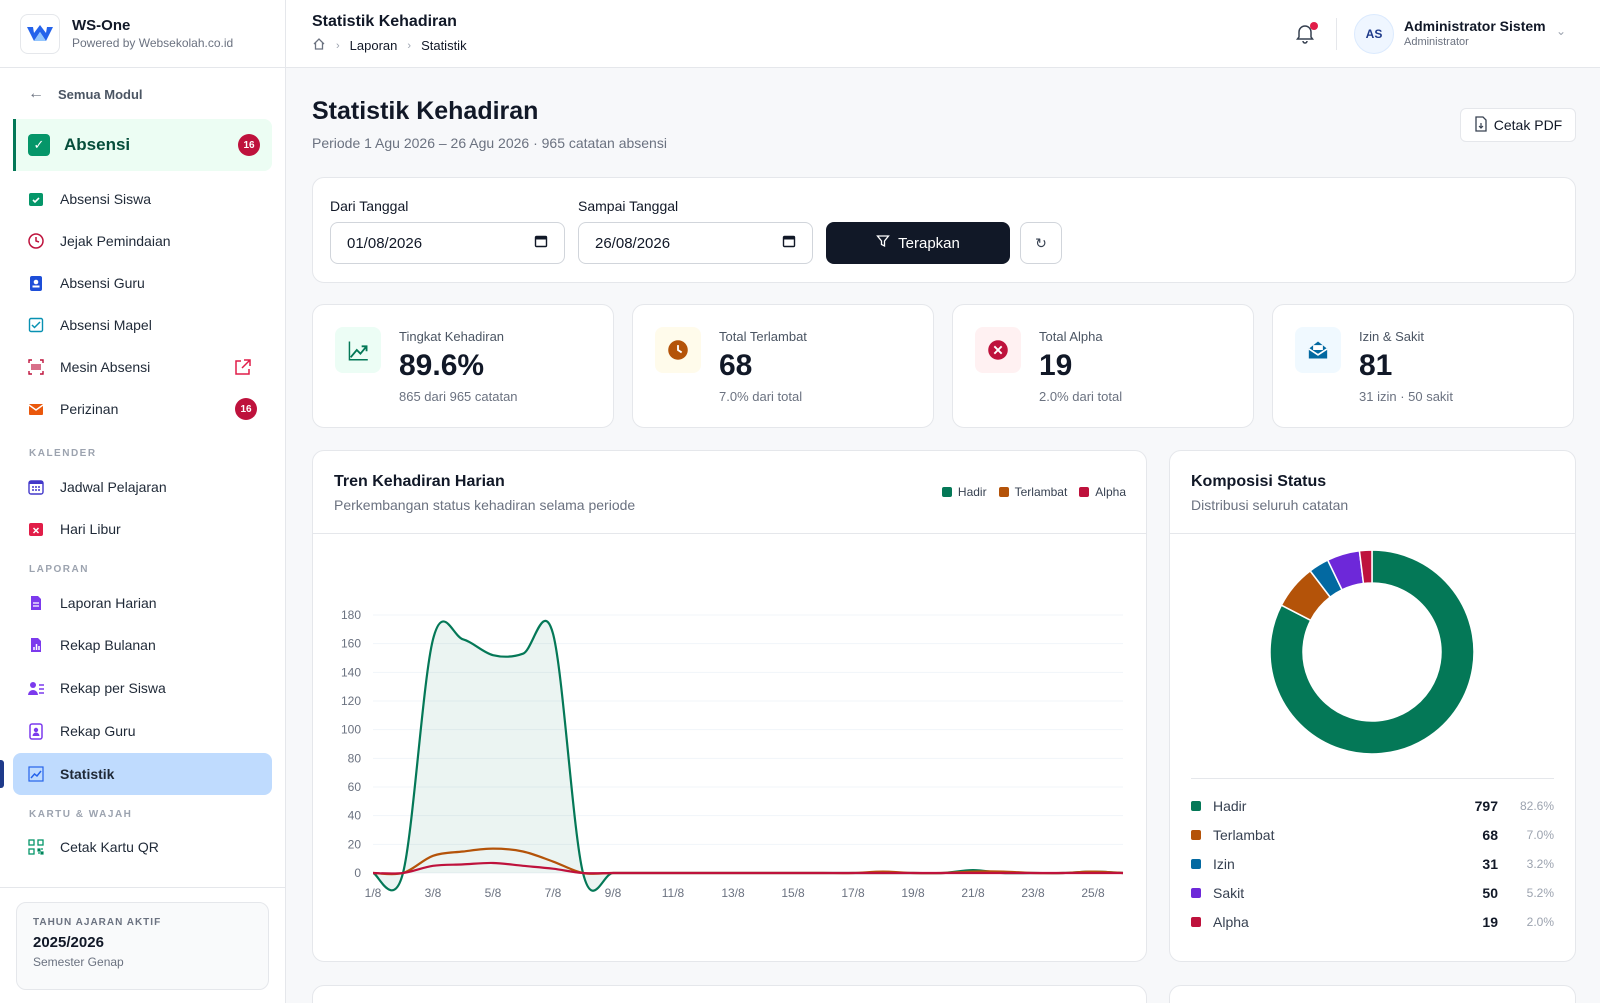 The height and width of the screenshot is (1003, 1600). What do you see at coordinates (1093, 893) in the screenshot?
I see `x-tick-label: 25/8` at bounding box center [1093, 893].